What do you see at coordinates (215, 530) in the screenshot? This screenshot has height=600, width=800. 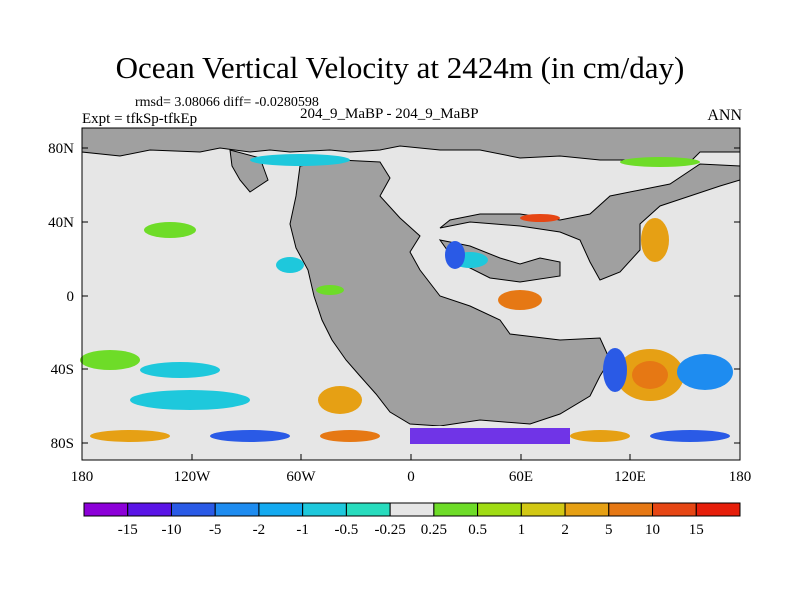 I see `colorbar-tick-label: -5` at bounding box center [215, 530].